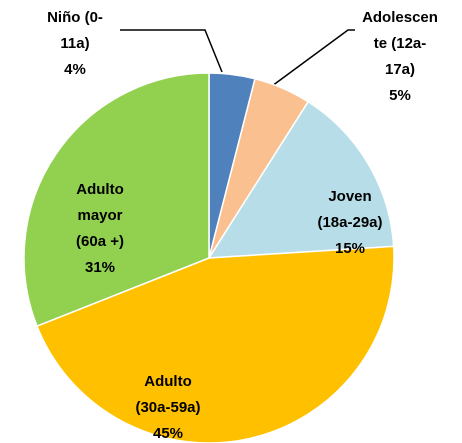 The height and width of the screenshot is (443, 462). I want to click on value-label: 15%, so click(350, 248).